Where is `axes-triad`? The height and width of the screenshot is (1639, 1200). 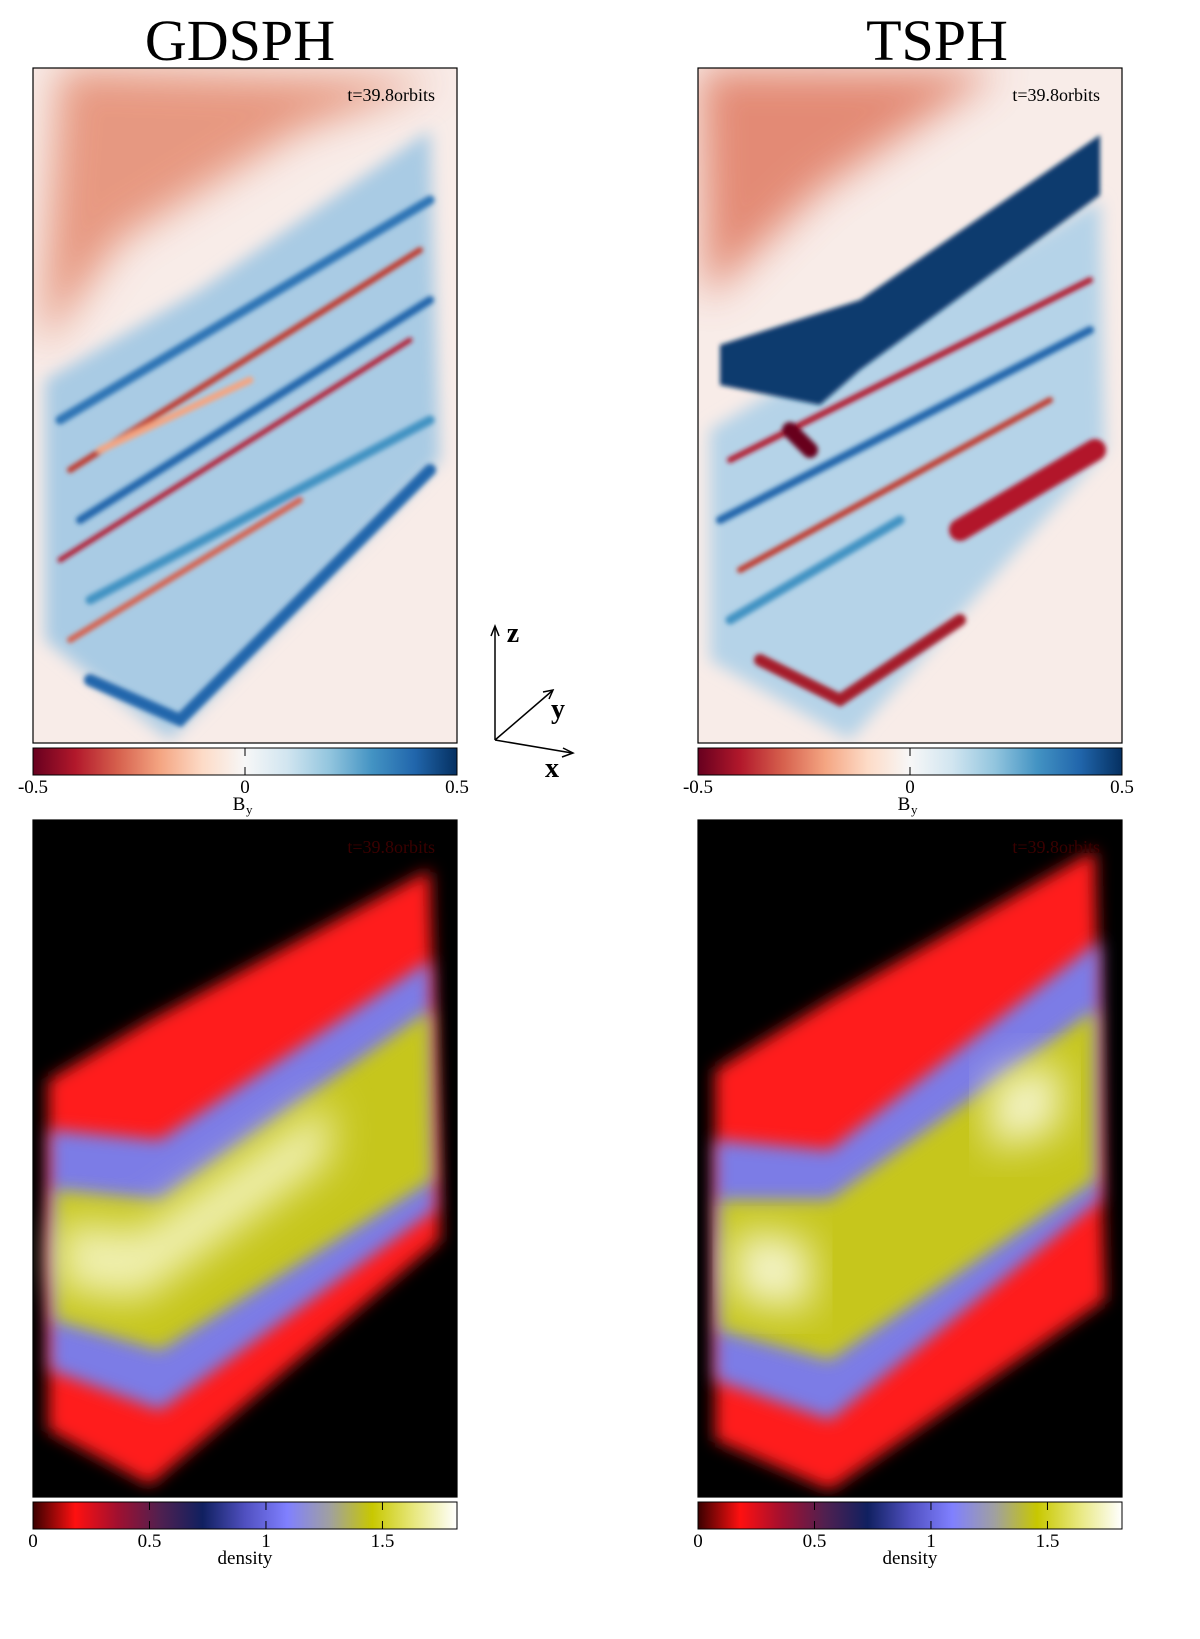
axes-triad is located at coordinates (532, 690).